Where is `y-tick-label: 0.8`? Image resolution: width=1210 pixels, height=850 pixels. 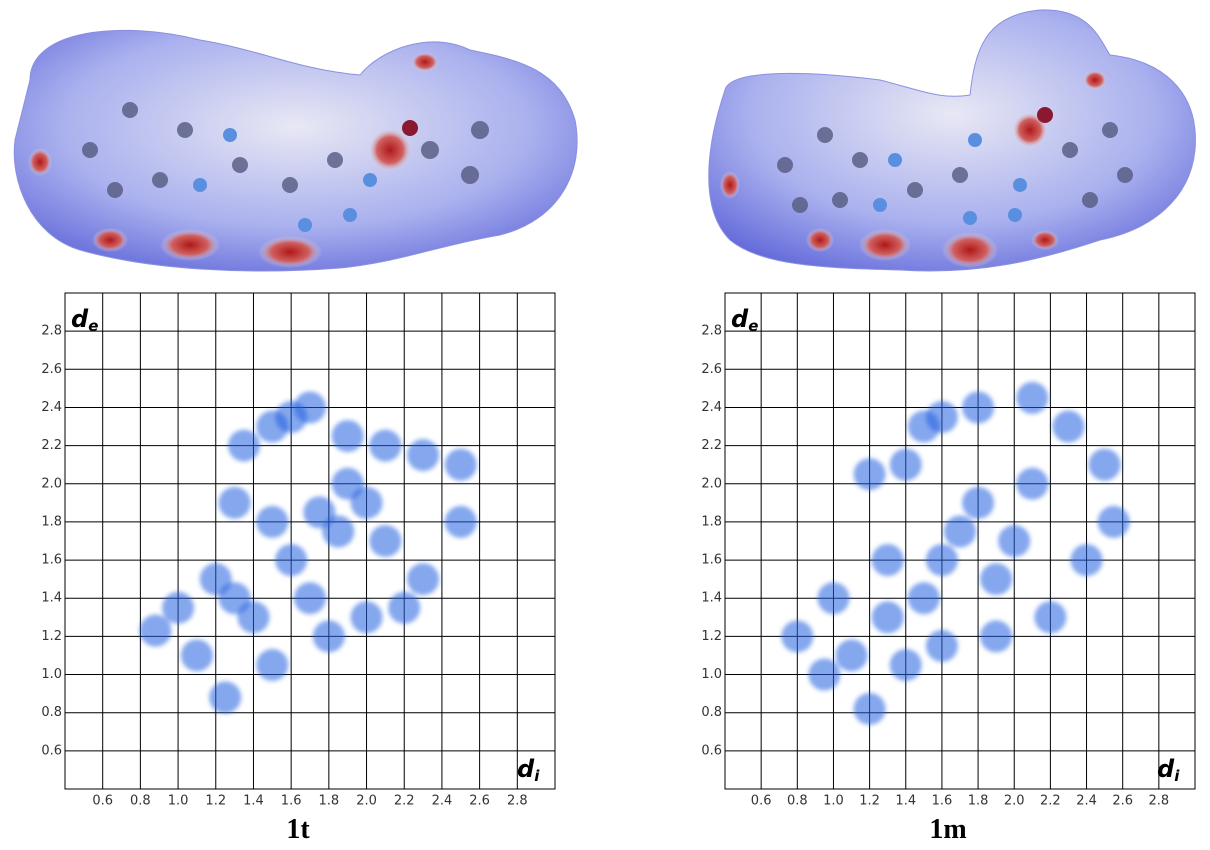
y-tick-label: 0.8 is located at coordinates (711, 712).